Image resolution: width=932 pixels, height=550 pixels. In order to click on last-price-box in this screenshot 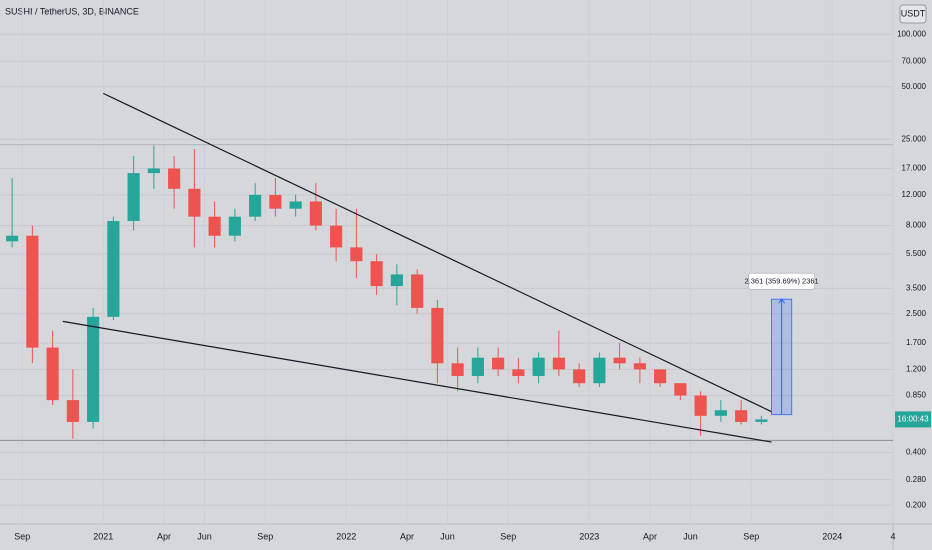, I will do `click(913, 419)`.